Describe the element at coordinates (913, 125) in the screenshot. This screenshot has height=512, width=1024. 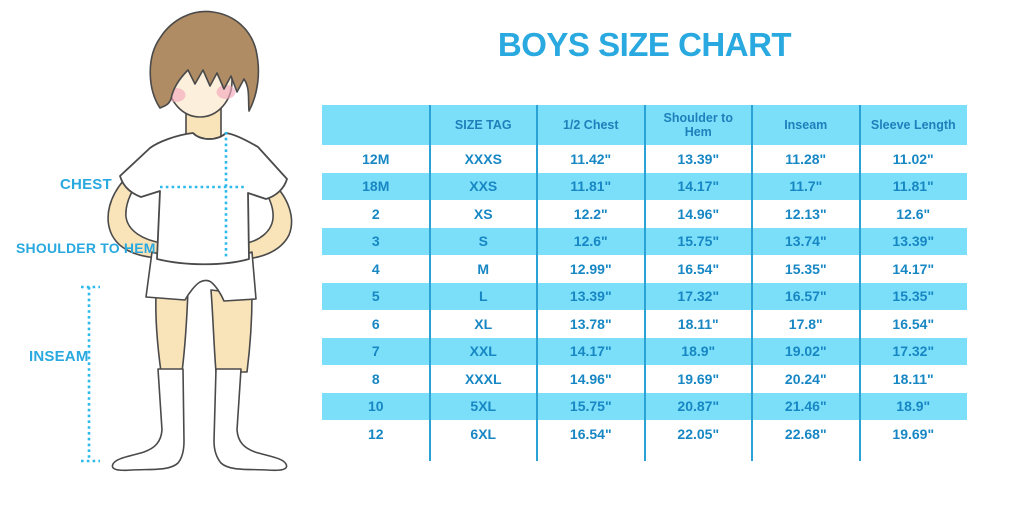
I see `header-cell-sleeve-length: Sleeve Length` at that location.